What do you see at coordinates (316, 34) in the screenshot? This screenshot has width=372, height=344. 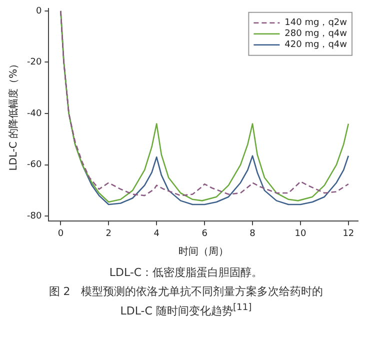 I see `legend-label: 280 mg，q4w` at bounding box center [316, 34].